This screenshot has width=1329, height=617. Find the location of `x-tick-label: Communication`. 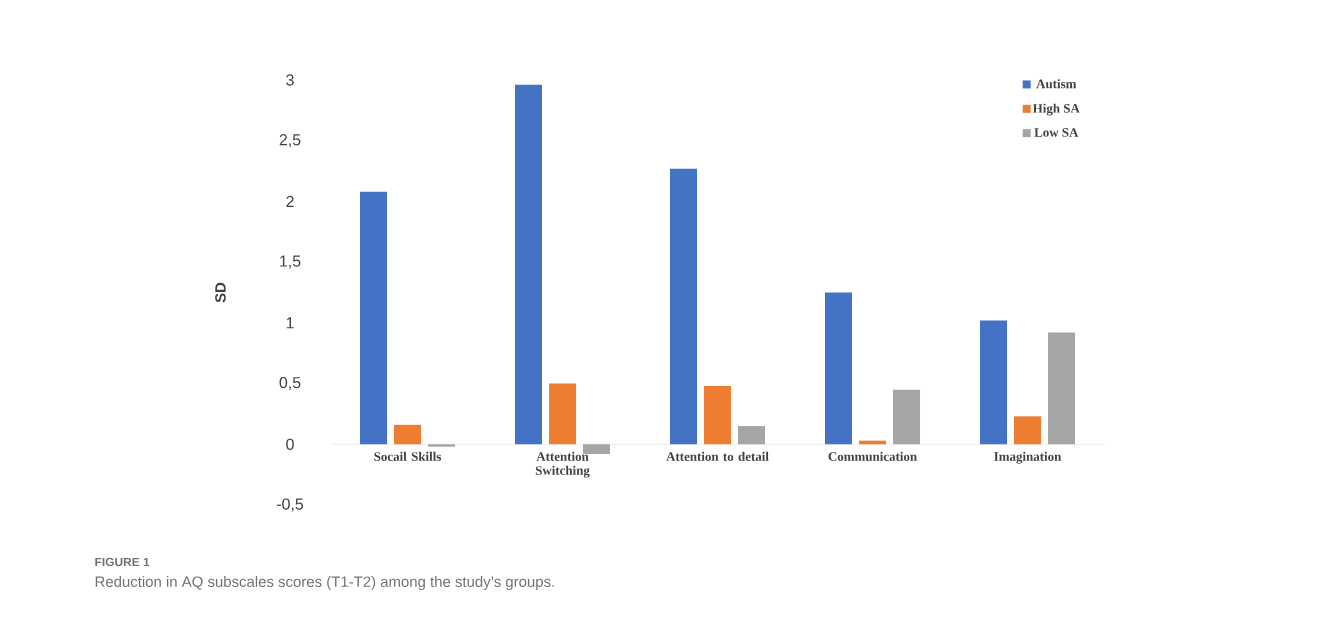

x-tick-label: Communication is located at coordinates (872, 456).